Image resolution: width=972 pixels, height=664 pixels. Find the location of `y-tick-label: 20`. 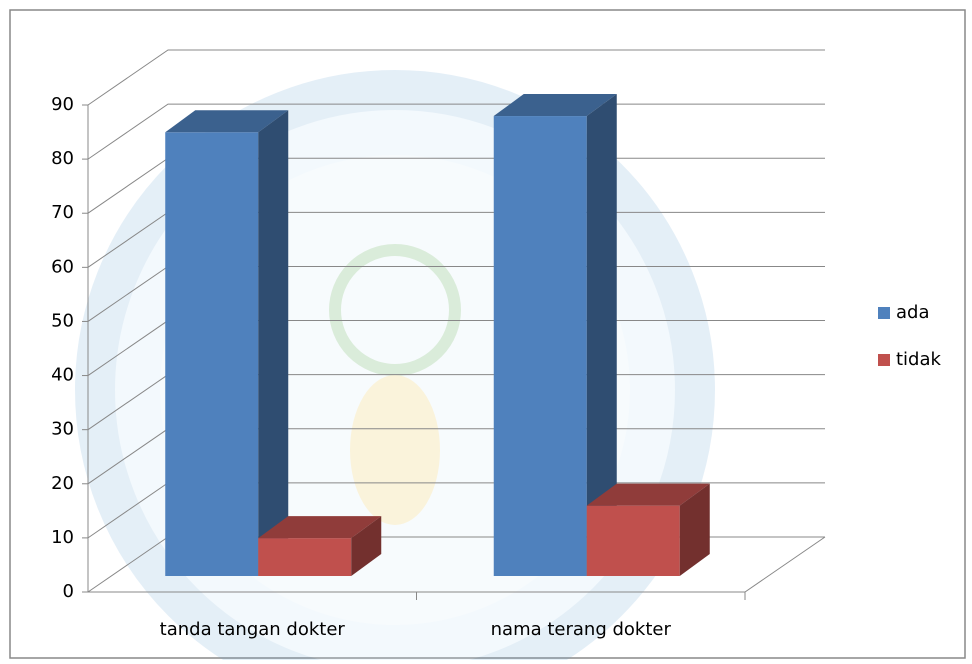

y-tick-label: 20 is located at coordinates (62, 483).